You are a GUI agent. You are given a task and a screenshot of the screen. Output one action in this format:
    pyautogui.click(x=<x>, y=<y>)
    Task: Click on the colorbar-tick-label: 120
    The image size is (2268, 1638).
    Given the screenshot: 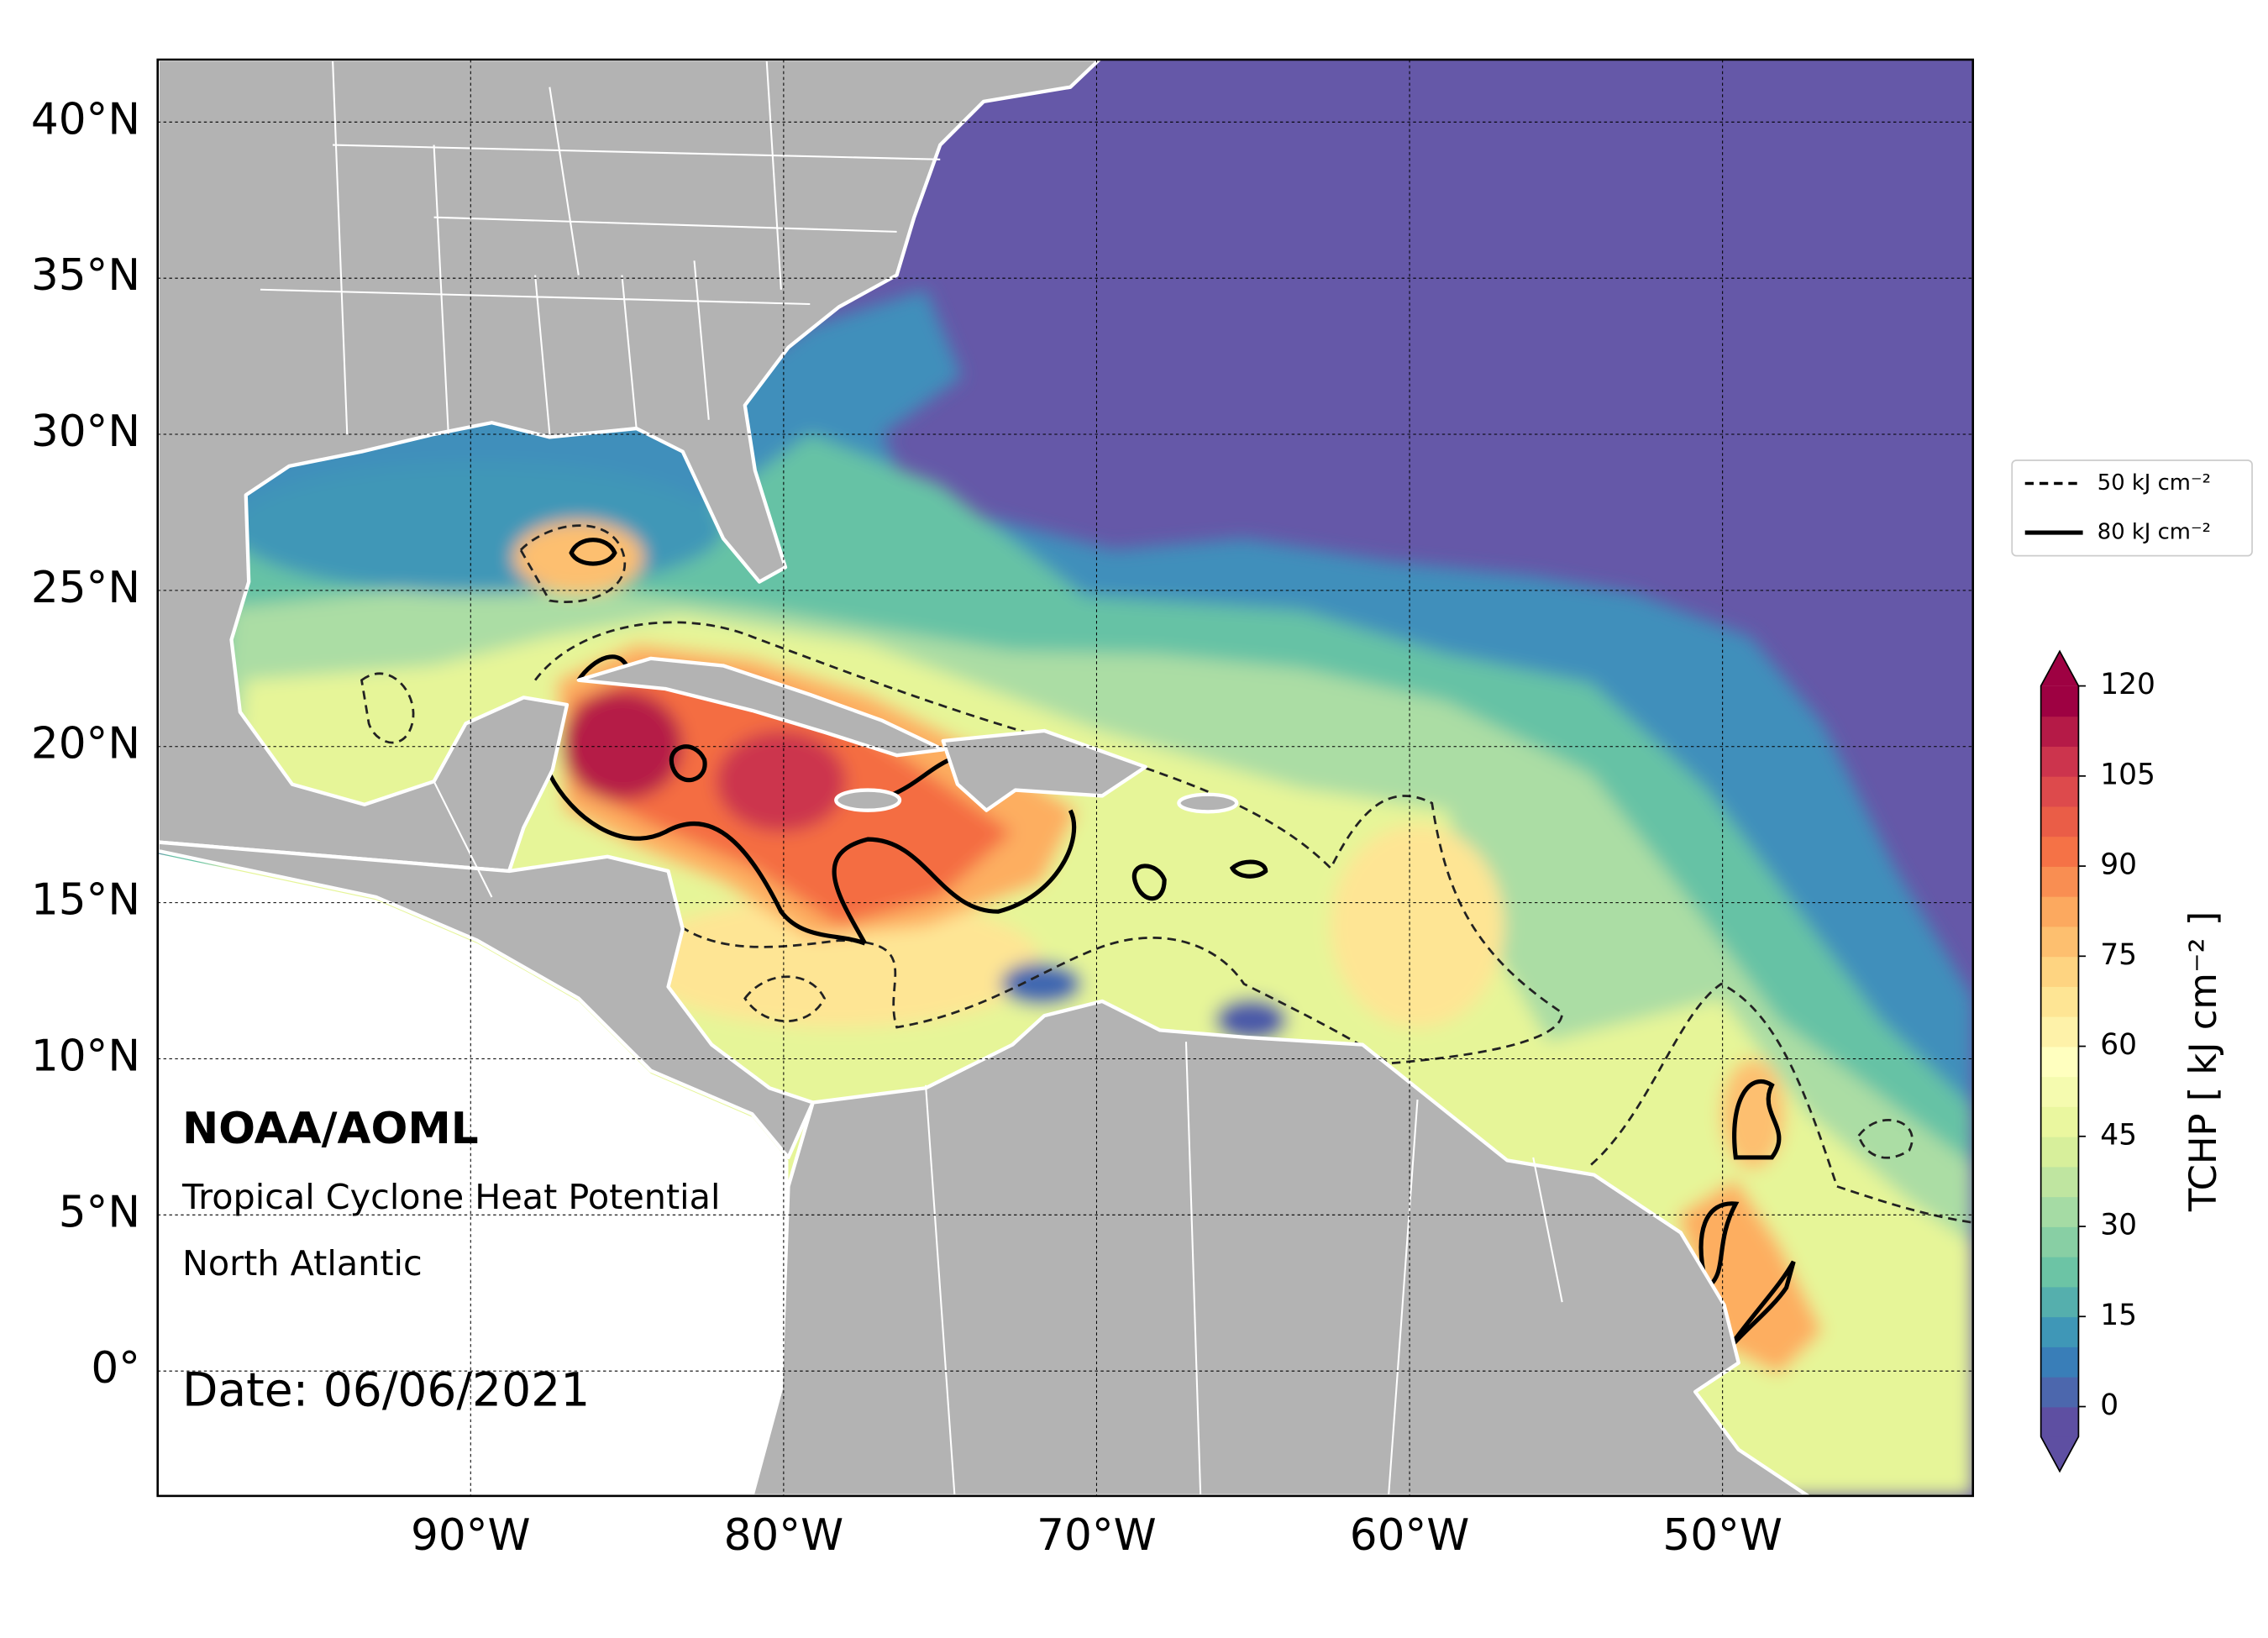 What is the action you would take?
    pyautogui.click(x=2127, y=684)
    